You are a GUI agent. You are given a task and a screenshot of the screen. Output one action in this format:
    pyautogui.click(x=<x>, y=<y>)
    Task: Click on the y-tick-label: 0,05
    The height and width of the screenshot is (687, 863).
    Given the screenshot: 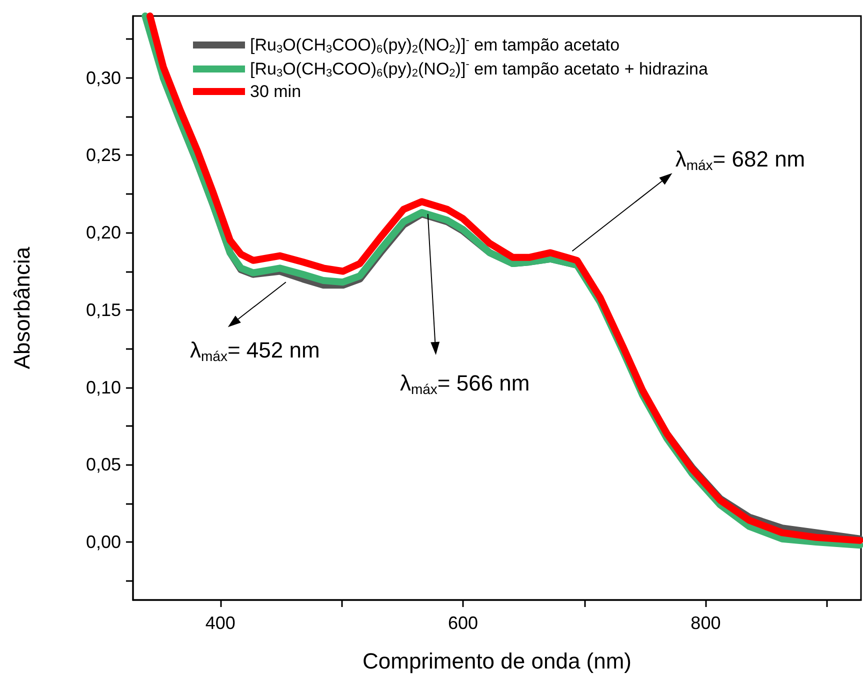 What is the action you would take?
    pyautogui.click(x=103, y=464)
    